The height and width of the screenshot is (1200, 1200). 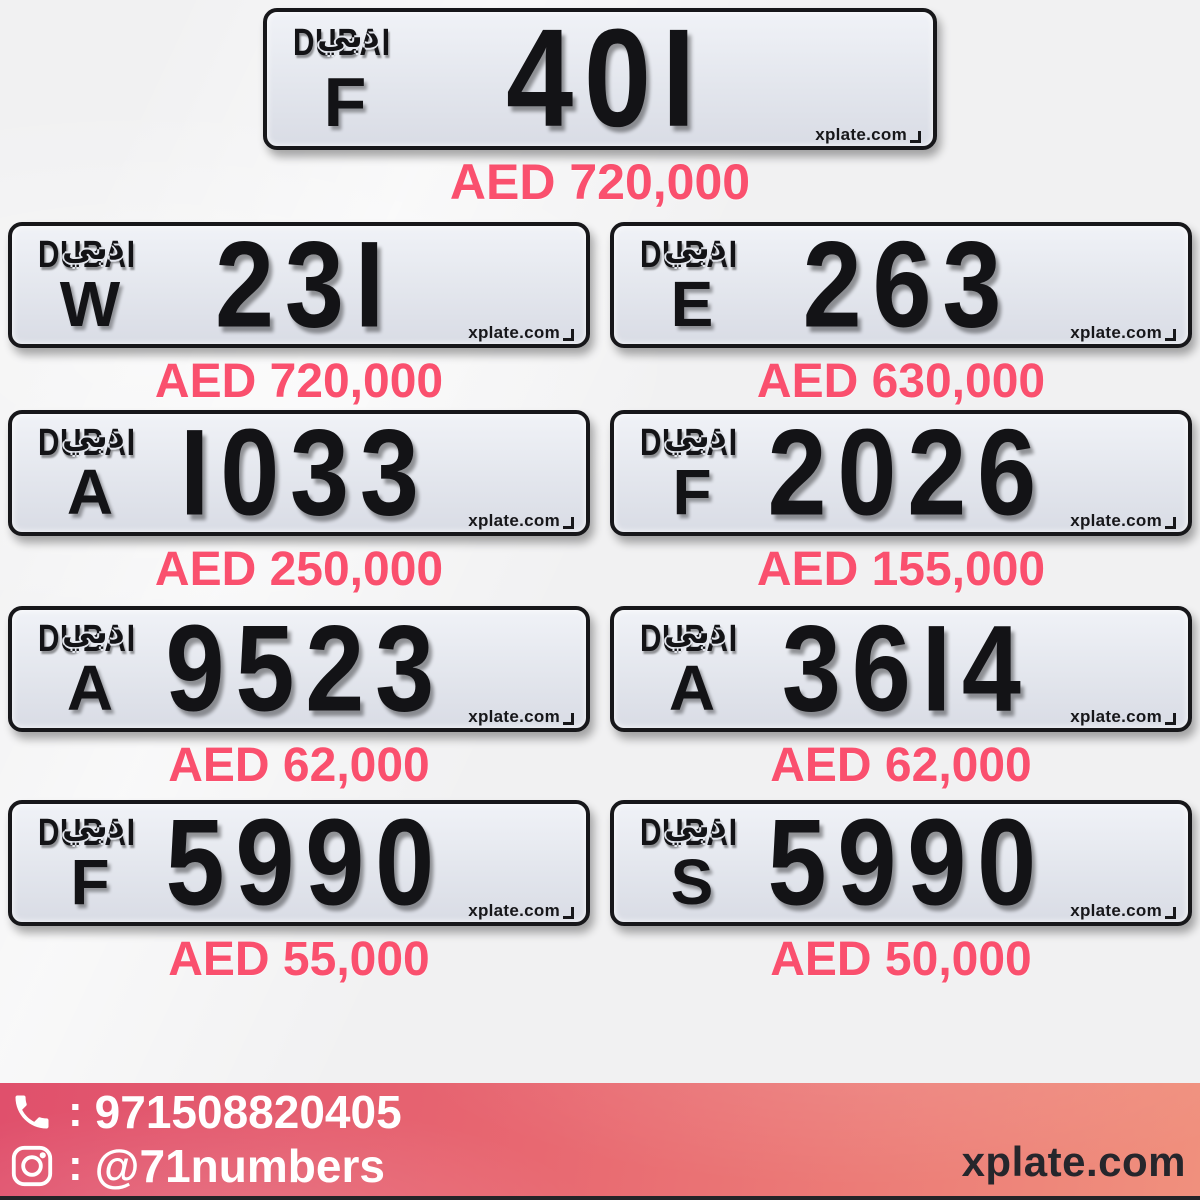 I want to click on license-plate: DUBAI دبي F 40I xplate.com, so click(x=600, y=79).